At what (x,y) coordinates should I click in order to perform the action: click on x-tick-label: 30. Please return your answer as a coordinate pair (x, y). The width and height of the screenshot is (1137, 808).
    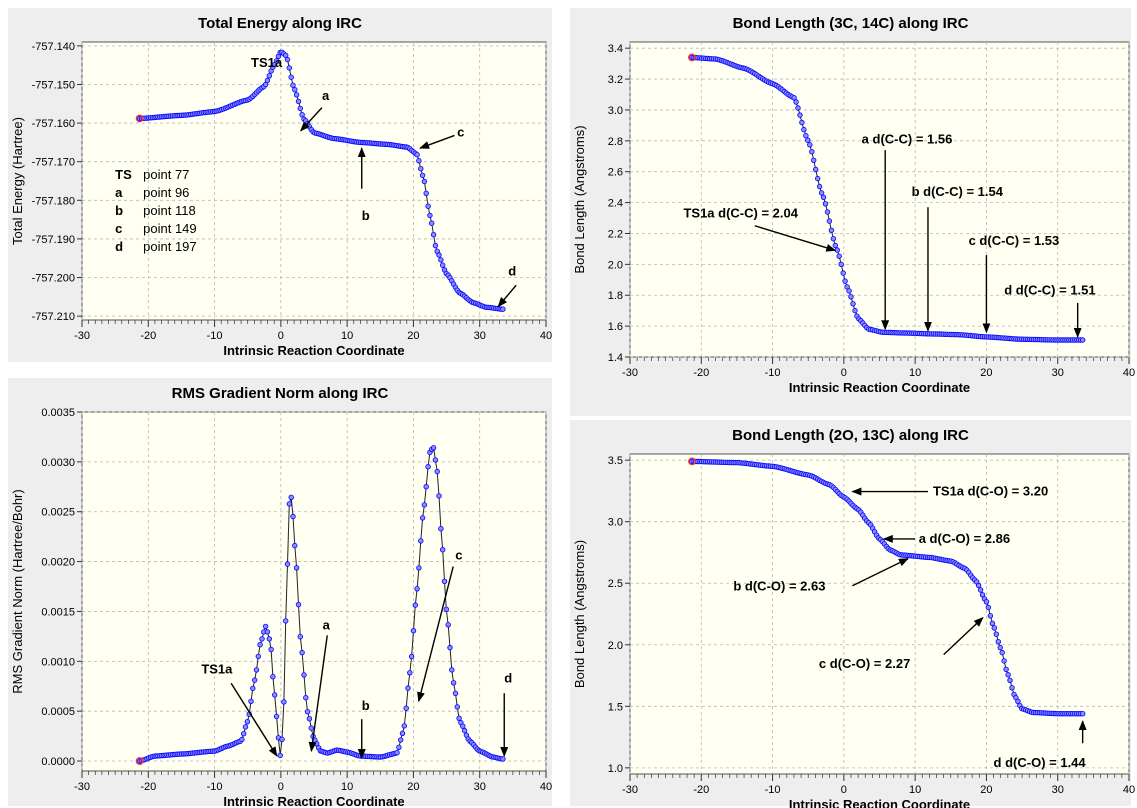
    Looking at the image, I should click on (1058, 373).